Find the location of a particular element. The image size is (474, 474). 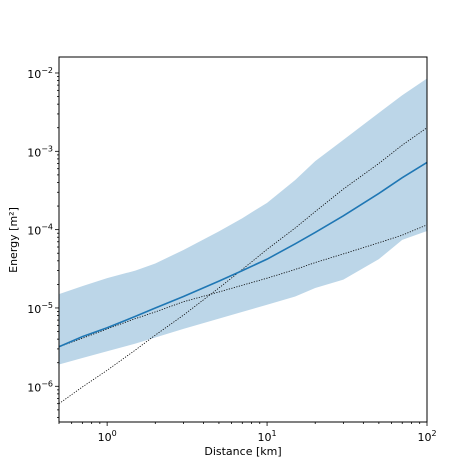

y-tick-label: 10⁻⁴ is located at coordinates (40, 230).